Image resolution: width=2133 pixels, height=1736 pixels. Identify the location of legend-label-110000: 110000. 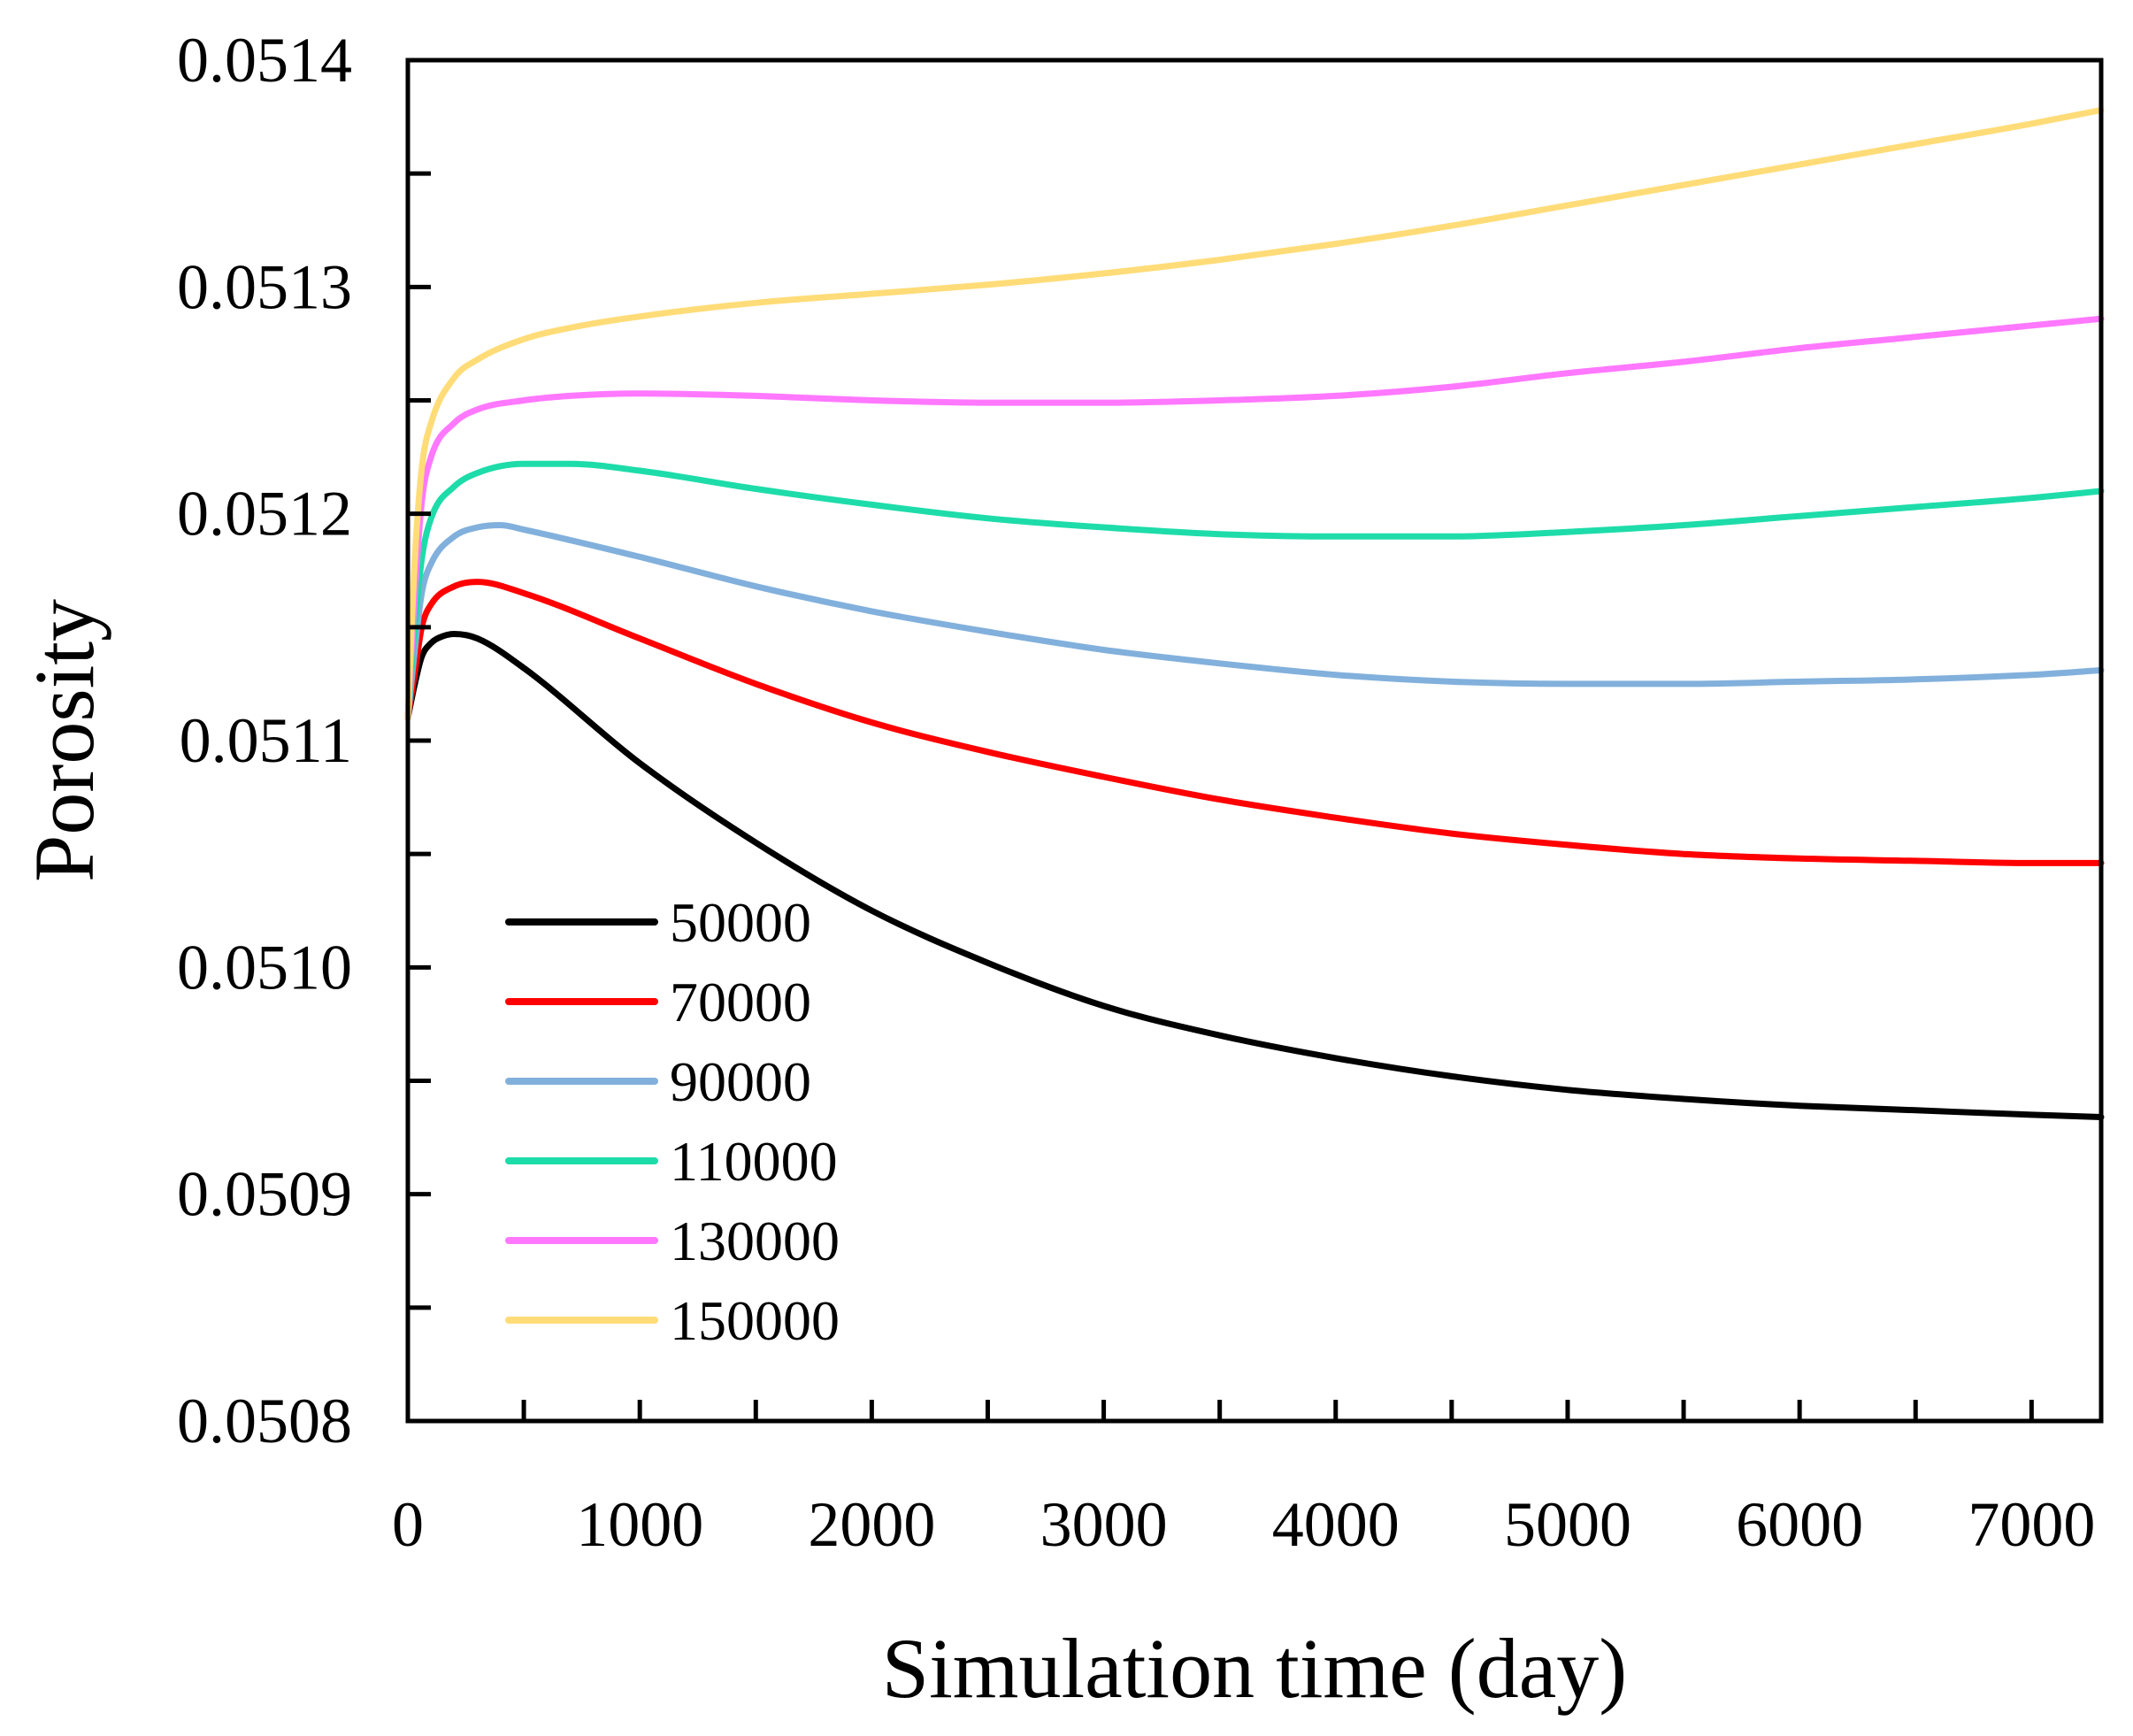
(754, 1161).